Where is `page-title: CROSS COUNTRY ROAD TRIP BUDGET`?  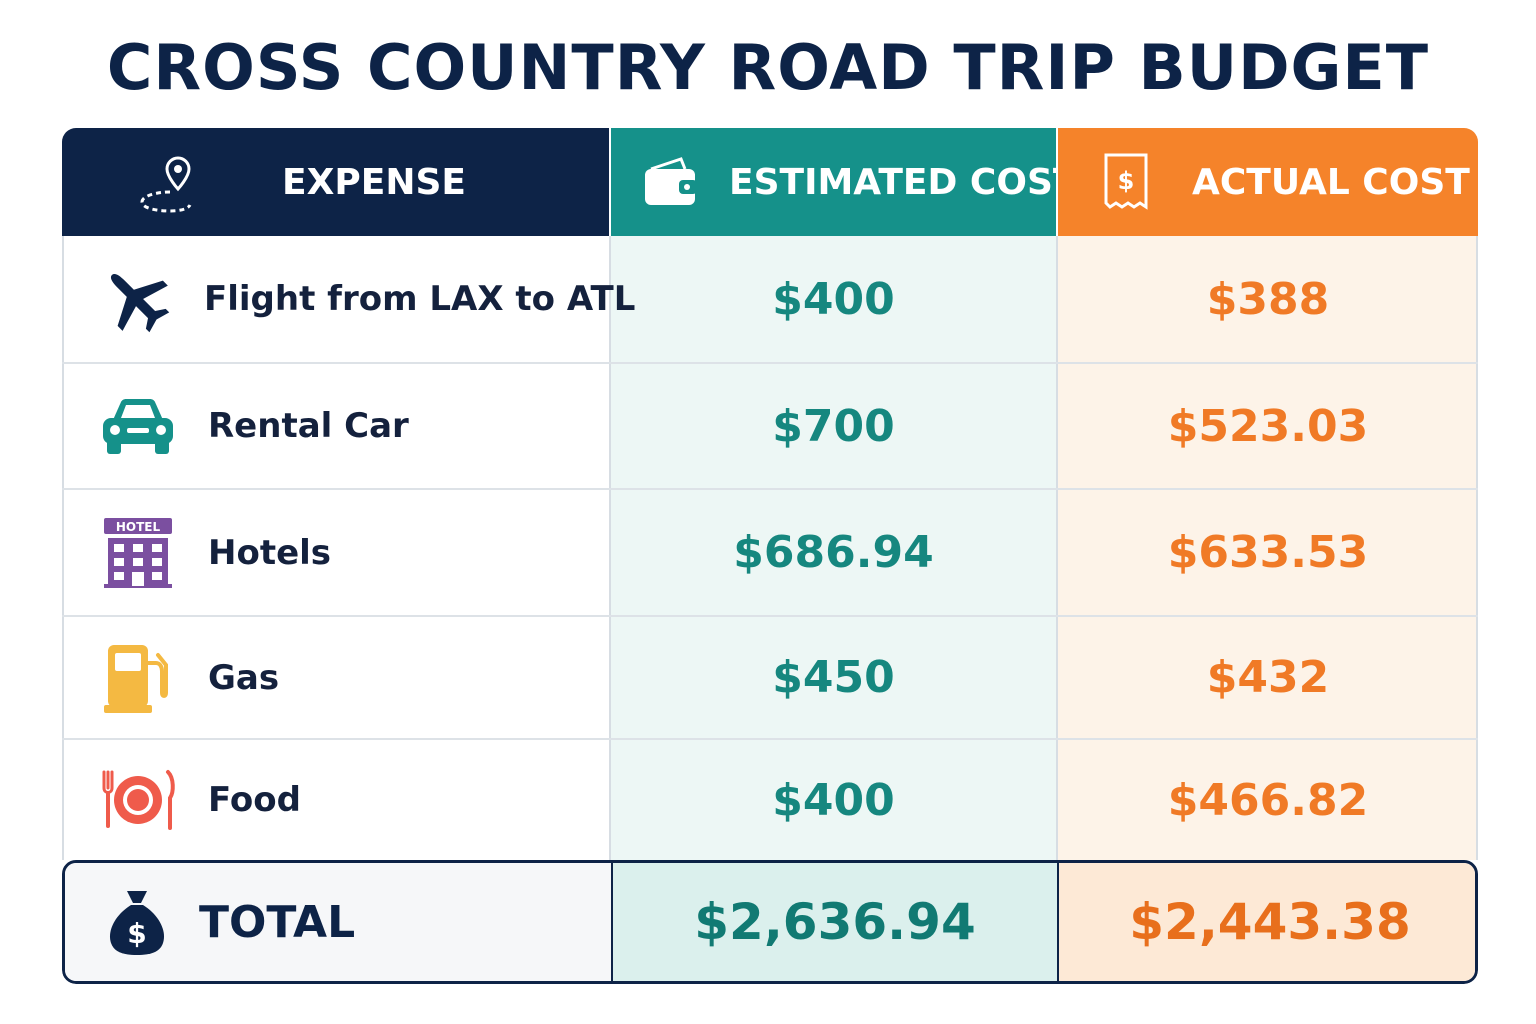 page-title: CROSS COUNTRY ROAD TRIP BUDGET is located at coordinates (768, 67).